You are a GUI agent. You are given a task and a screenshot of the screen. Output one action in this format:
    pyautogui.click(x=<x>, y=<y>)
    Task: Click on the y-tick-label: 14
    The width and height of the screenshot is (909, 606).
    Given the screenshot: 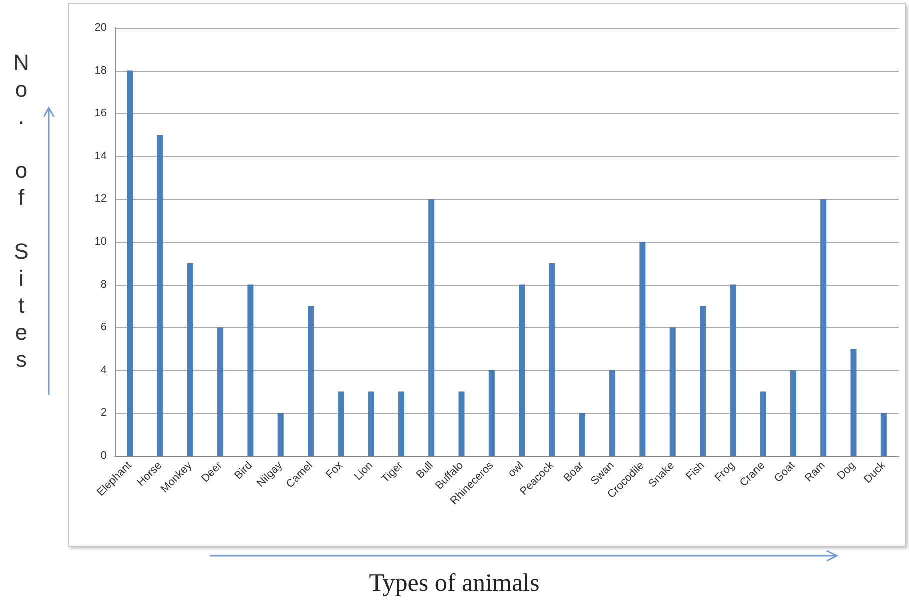 What is the action you would take?
    pyautogui.click(x=100, y=156)
    